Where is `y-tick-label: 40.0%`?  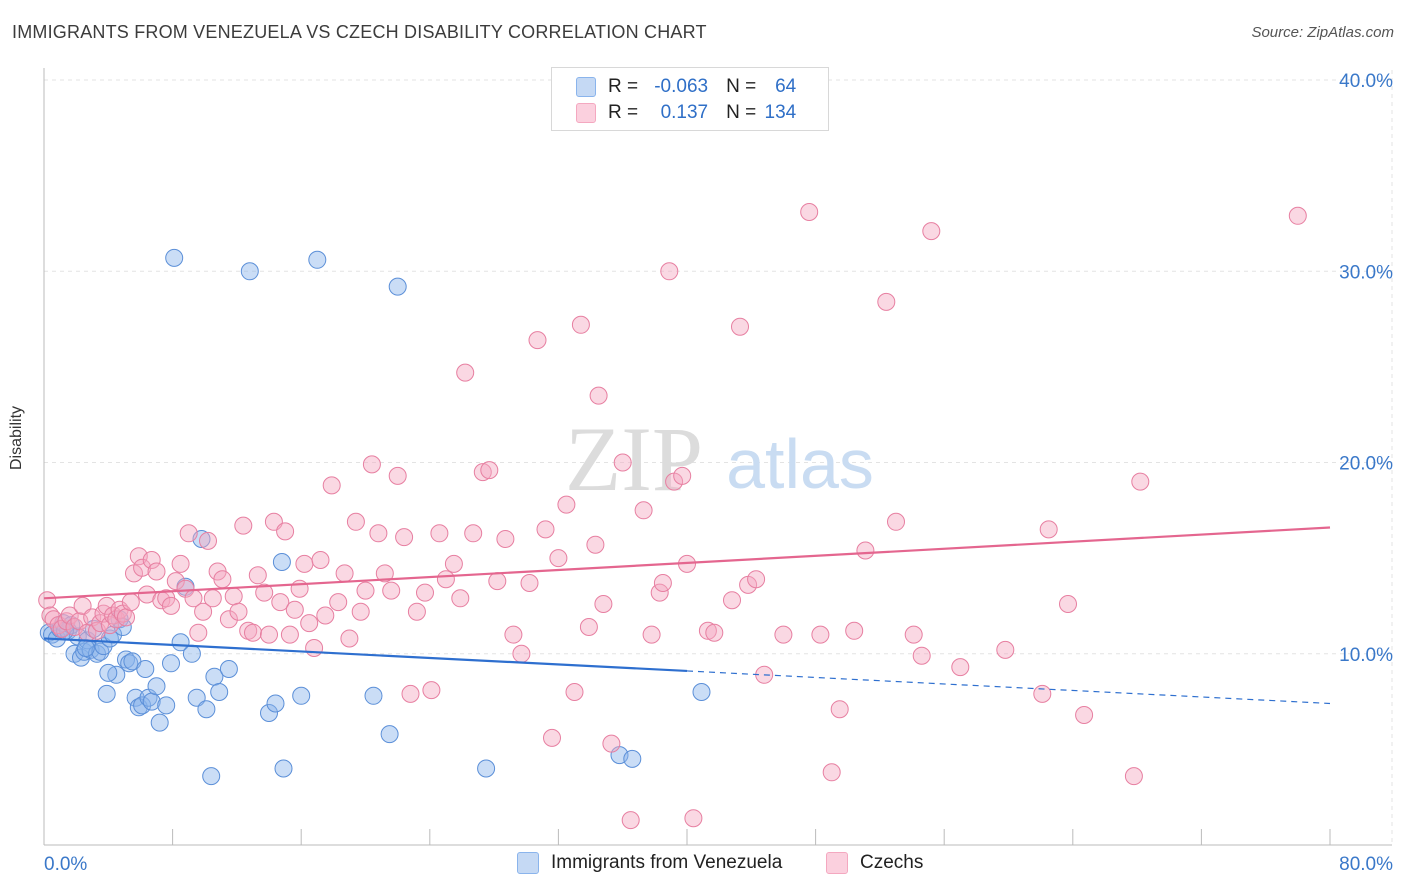 y-tick-label: 40.0% is located at coordinates (1366, 81).